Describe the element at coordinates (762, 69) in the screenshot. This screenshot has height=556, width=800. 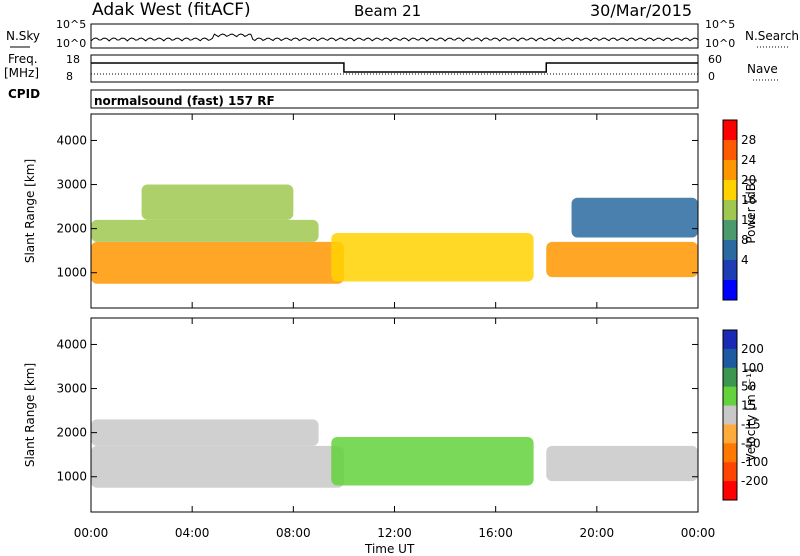
I see `nave-label: Nave` at that location.